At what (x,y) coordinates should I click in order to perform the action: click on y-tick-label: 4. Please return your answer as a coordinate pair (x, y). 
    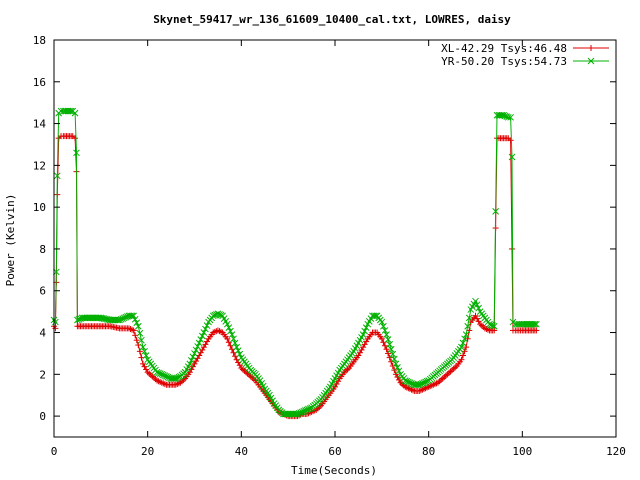
    Looking at the image, I should click on (42, 333).